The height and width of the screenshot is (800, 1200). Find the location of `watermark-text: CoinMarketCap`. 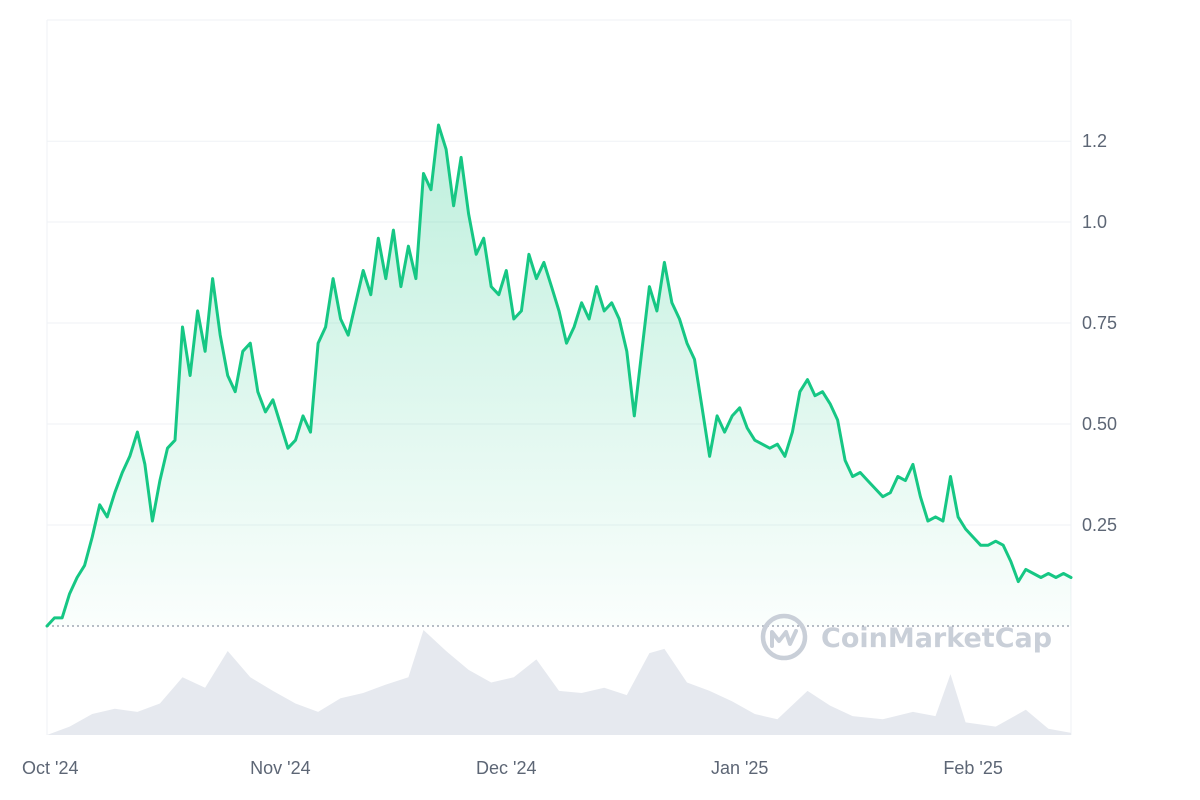

watermark-text: CoinMarketCap is located at coordinates (936, 638).